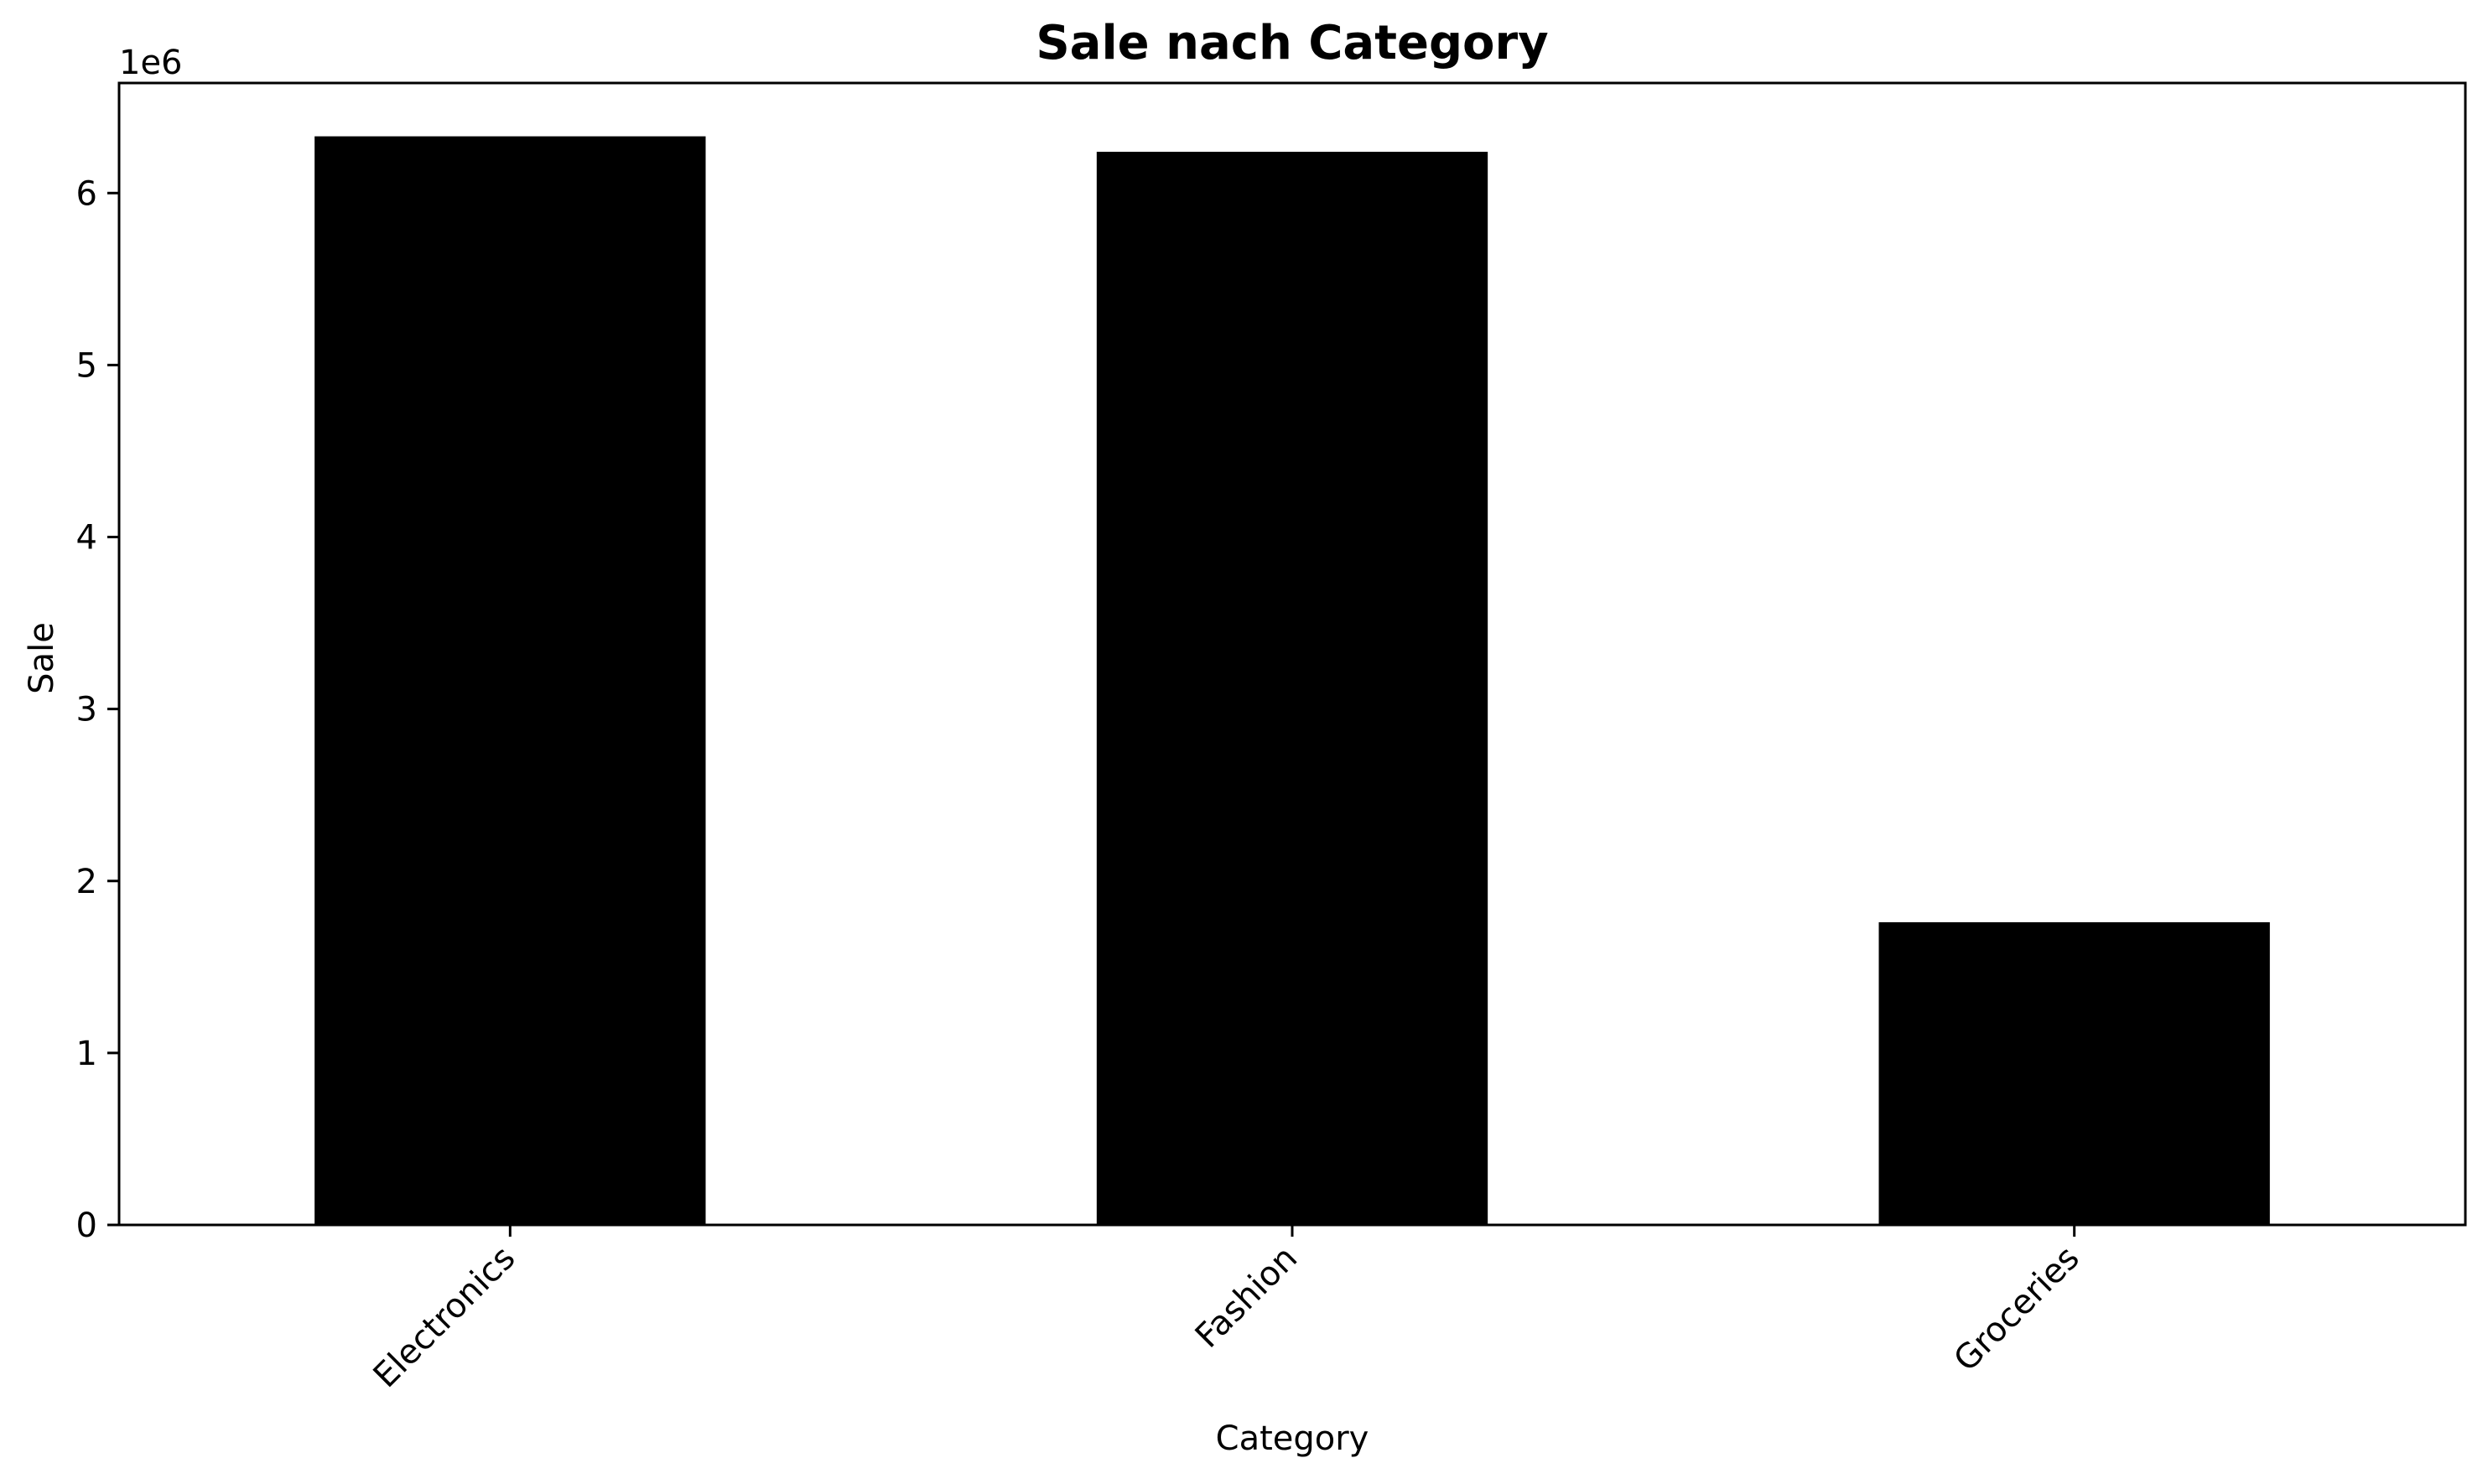 This screenshot has height=1484, width=2488. What do you see at coordinates (151, 63) in the screenshot?
I see `y-axis-offset-label: 1e6` at bounding box center [151, 63].